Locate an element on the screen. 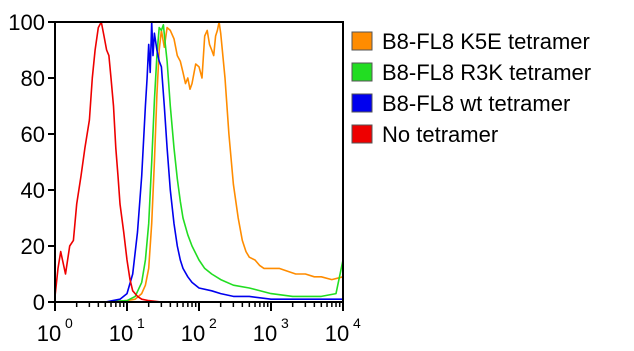  y-tick-label: 40 is located at coordinates (33, 190).